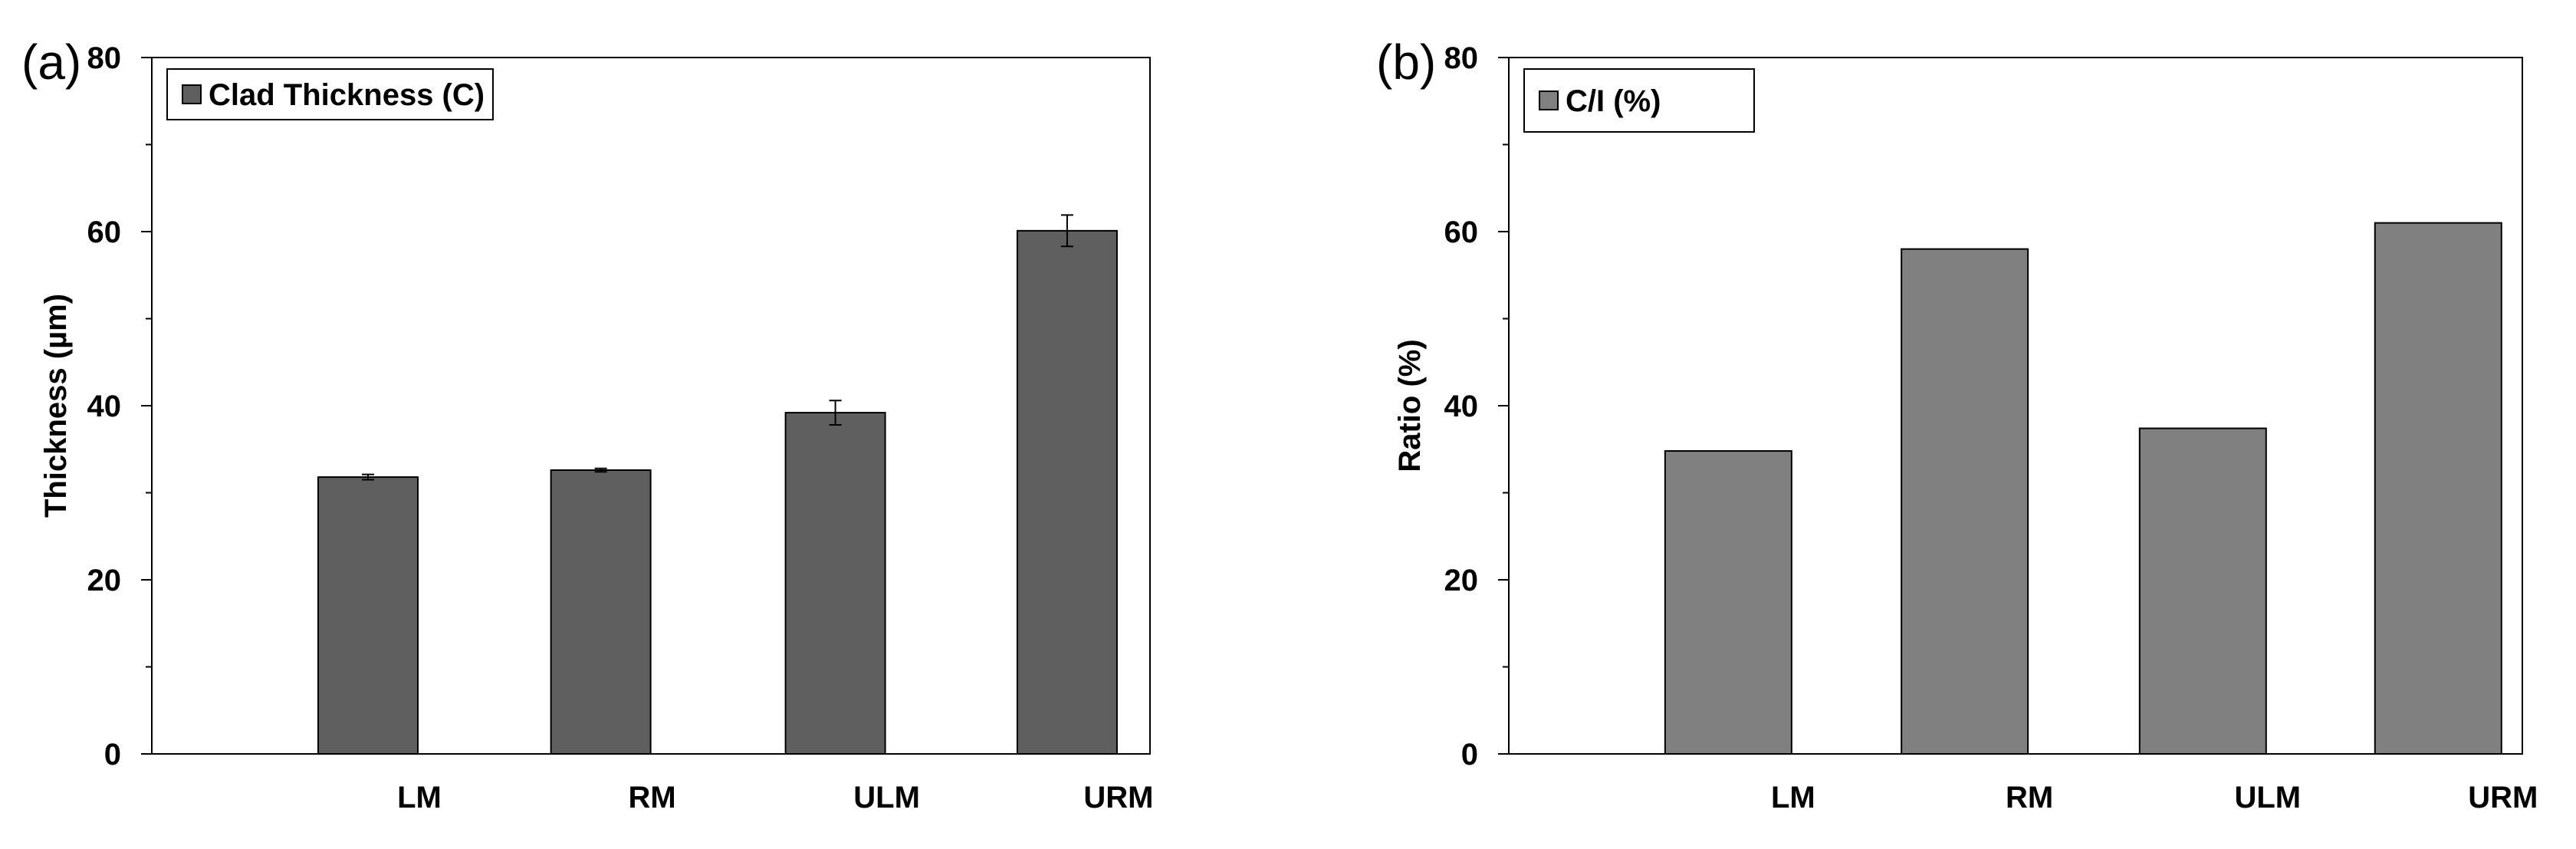  Describe the element at coordinates (1614, 101) in the screenshot. I see `legend-label: C/I (%)` at that location.